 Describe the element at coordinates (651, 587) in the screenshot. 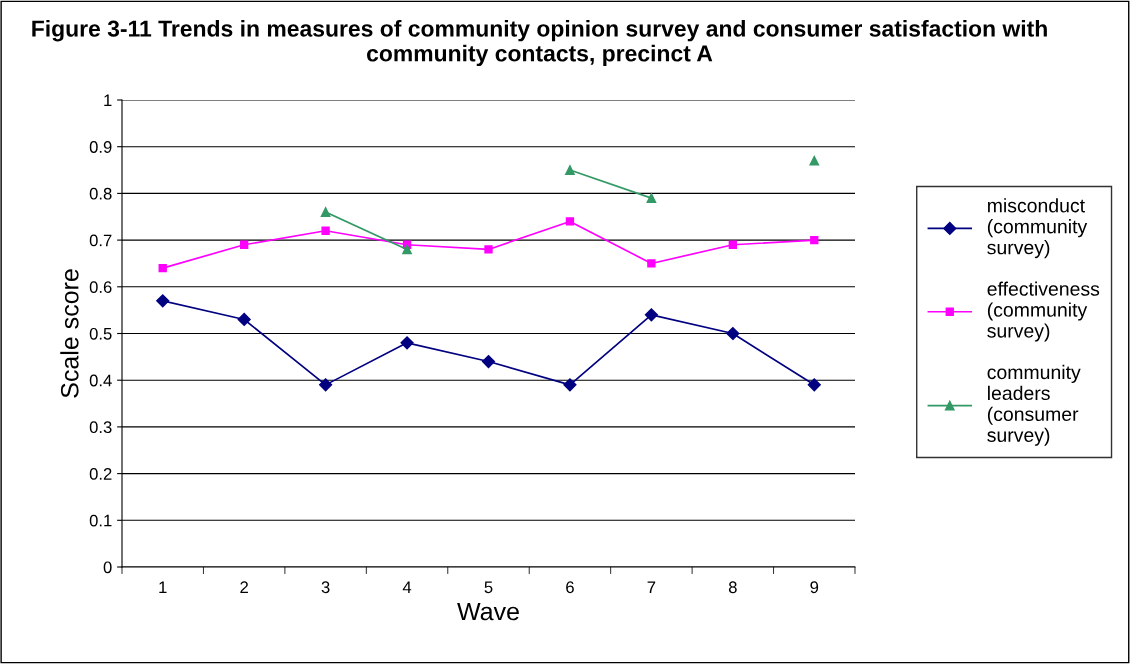

I see `x-tick-label: 7` at that location.